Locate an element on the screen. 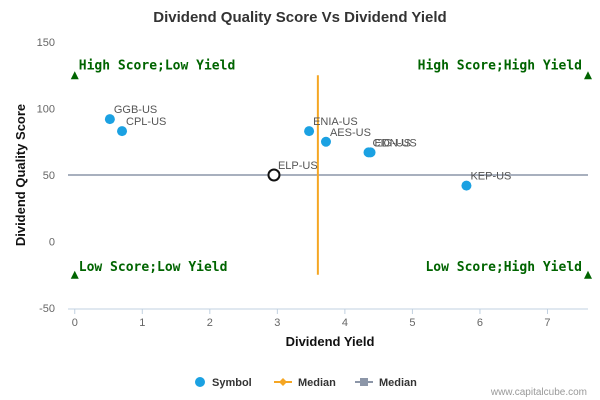 Image resolution: width=600 pixels, height=400 pixels. x-tick-label: 7 is located at coordinates (547, 323).